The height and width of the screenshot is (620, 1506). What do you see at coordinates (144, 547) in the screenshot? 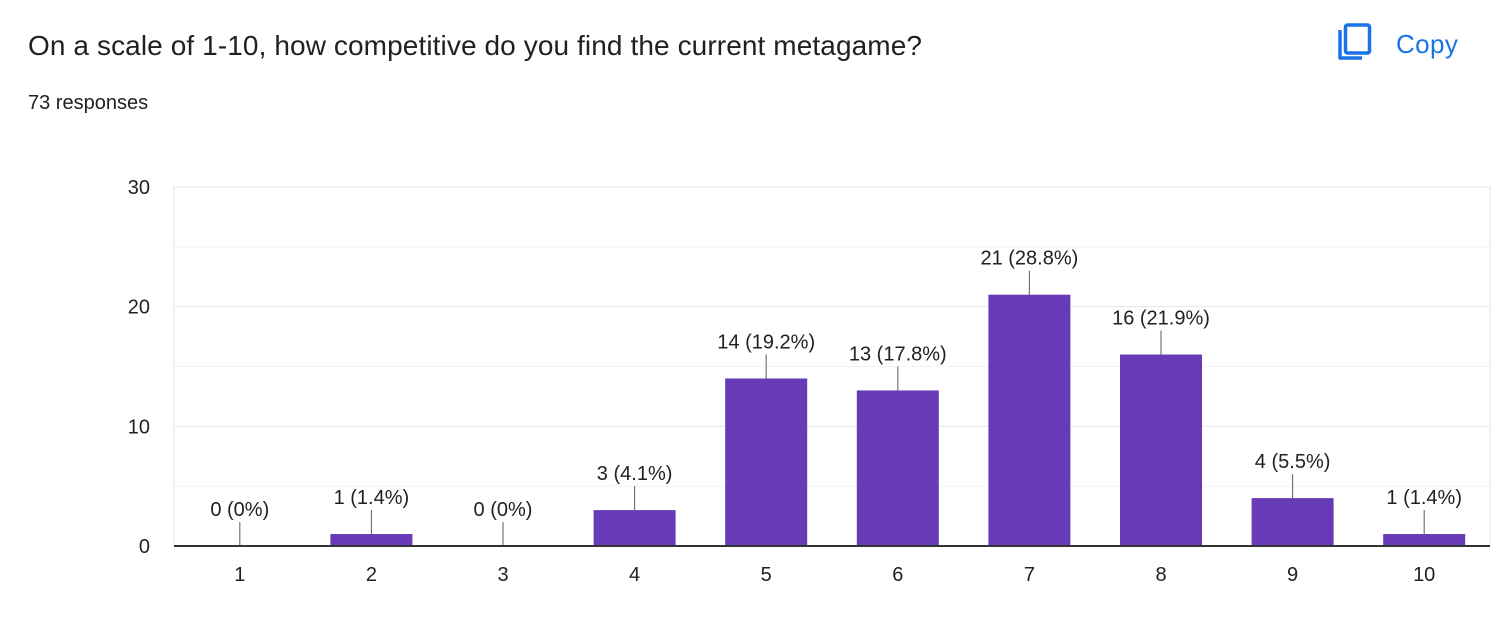
I see `y-tick-label: 0` at bounding box center [144, 547].